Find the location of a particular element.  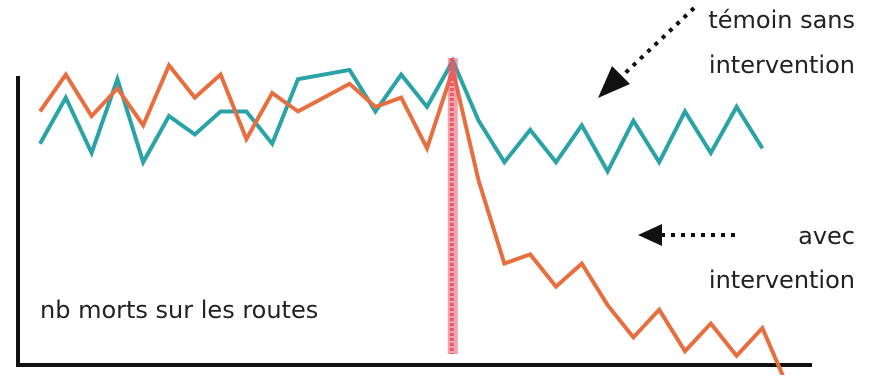

avec-label-line-2: intervention is located at coordinates (782, 280).